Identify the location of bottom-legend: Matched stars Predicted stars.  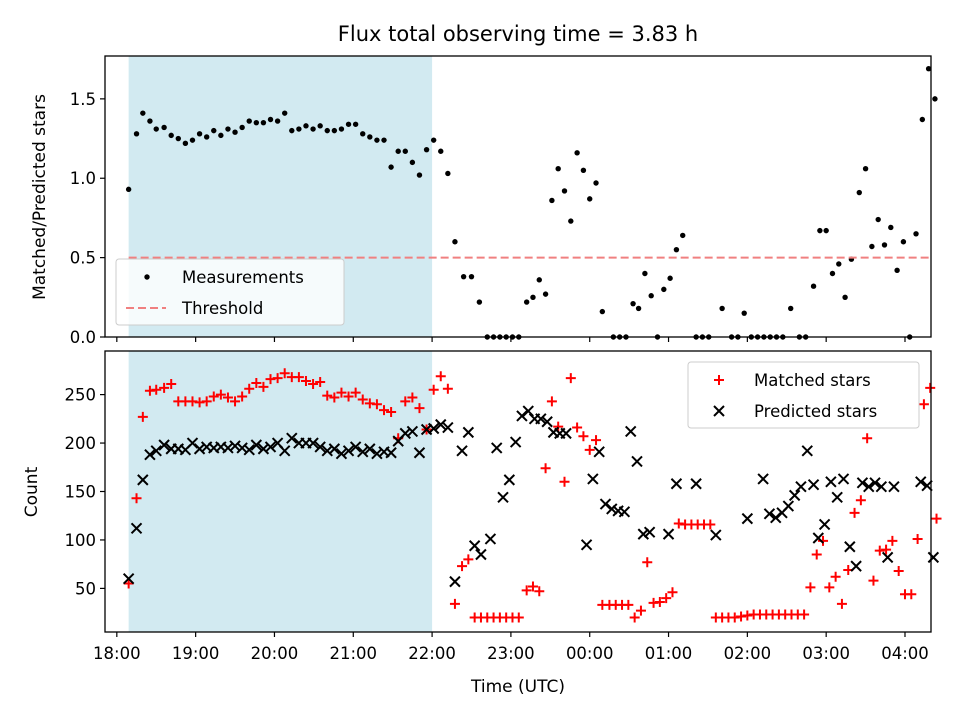
(803, 395).